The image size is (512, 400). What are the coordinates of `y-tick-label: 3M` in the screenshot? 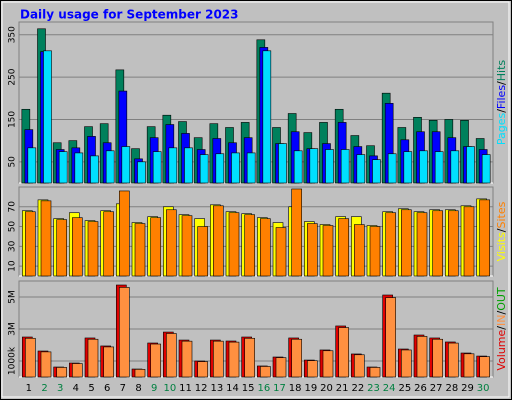 It's located at (13, 329).